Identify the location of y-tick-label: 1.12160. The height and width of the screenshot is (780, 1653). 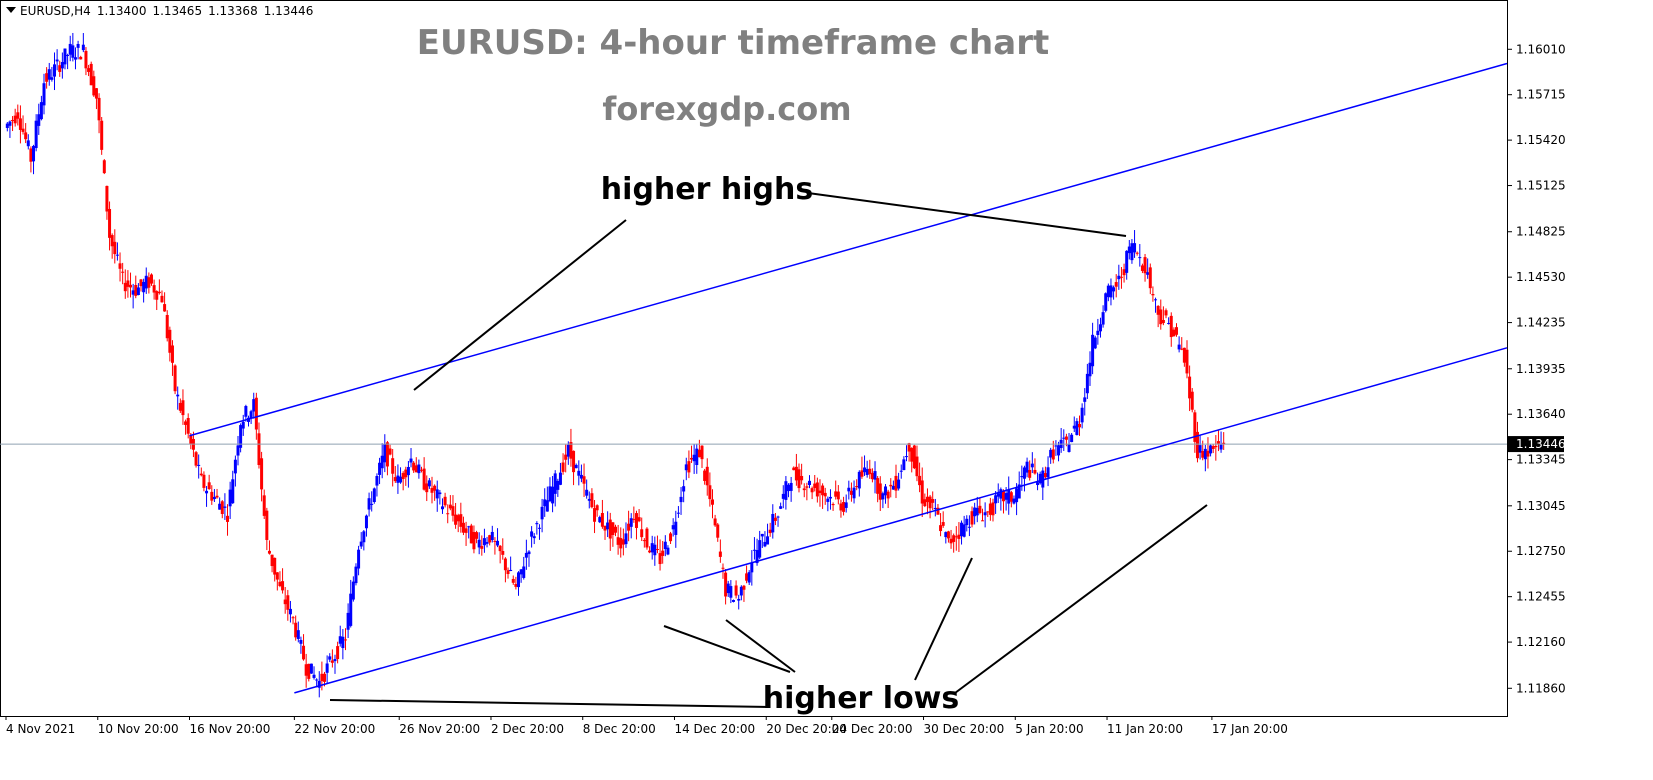
(1541, 642).